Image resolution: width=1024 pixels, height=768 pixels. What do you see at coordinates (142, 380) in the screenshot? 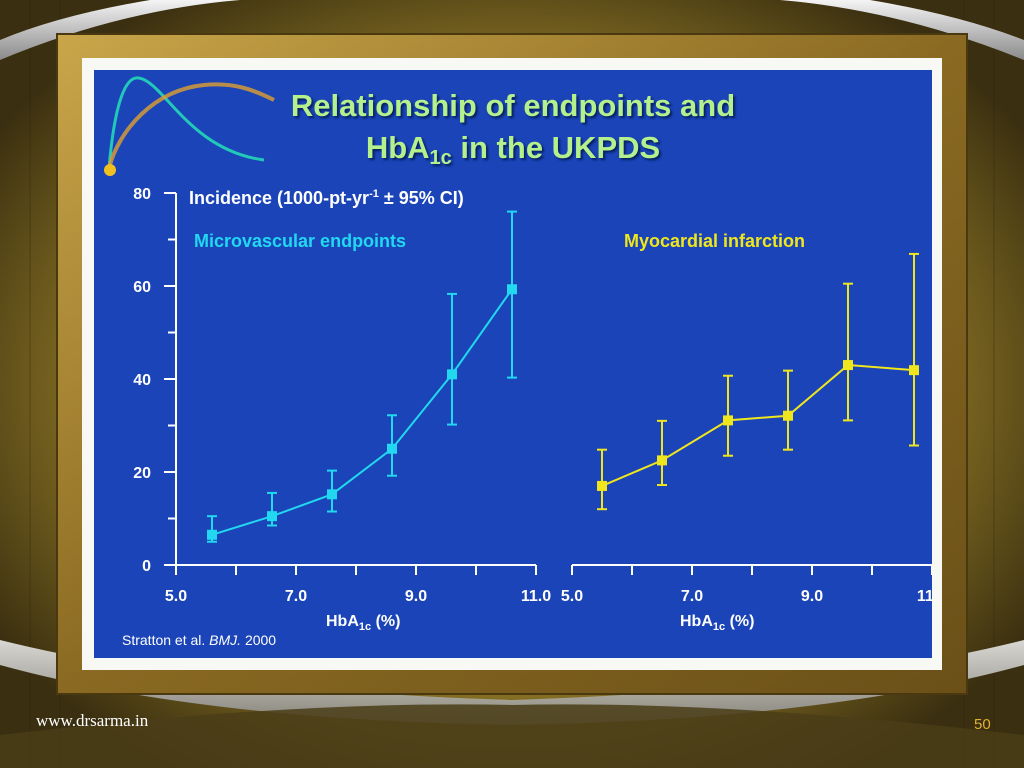
I see `y-tick-label-40: 40` at bounding box center [142, 380].